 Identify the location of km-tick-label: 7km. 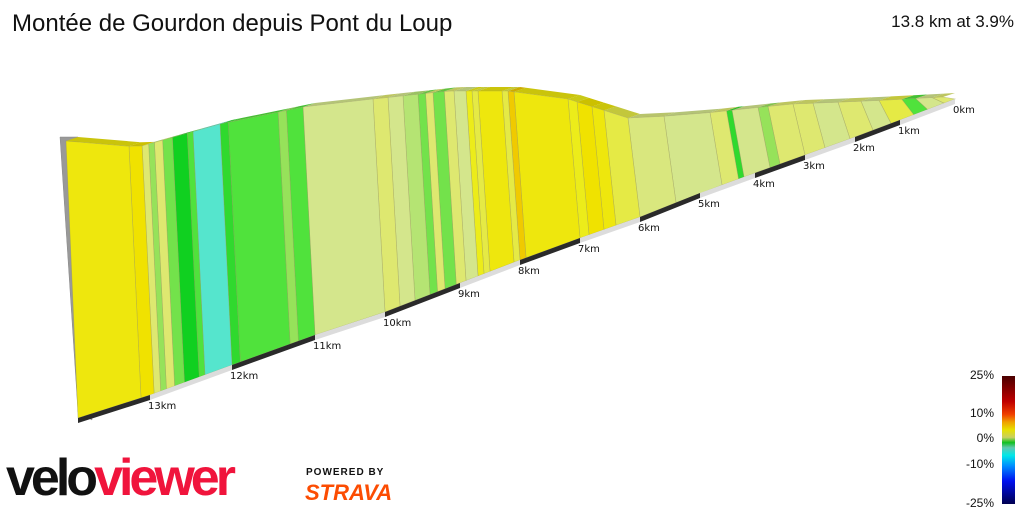
(589, 249).